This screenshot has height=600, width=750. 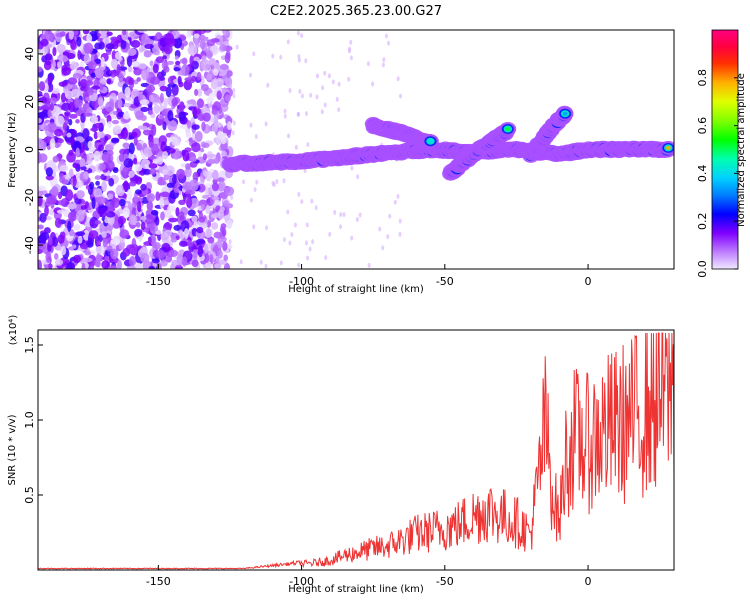 What do you see at coordinates (12, 449) in the screenshot?
I see `snr-y-label: SNR (10 * v/v)` at bounding box center [12, 449].